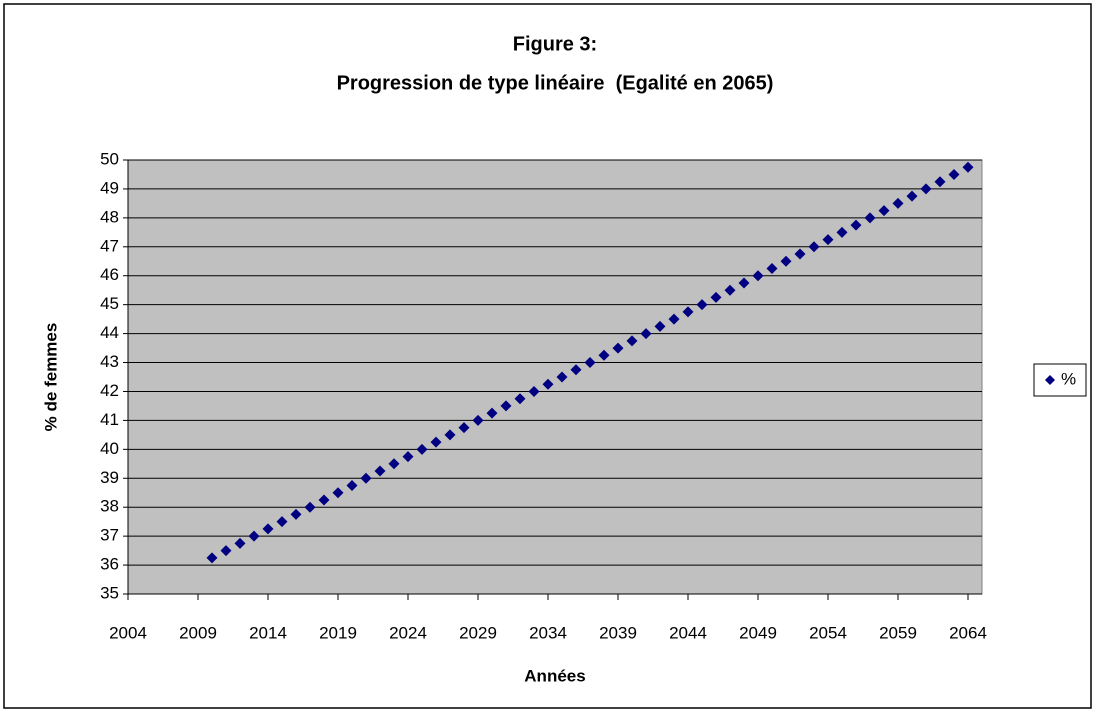 This screenshot has width=1096, height=713. I want to click on x-tick-label: 2009, so click(198, 632).